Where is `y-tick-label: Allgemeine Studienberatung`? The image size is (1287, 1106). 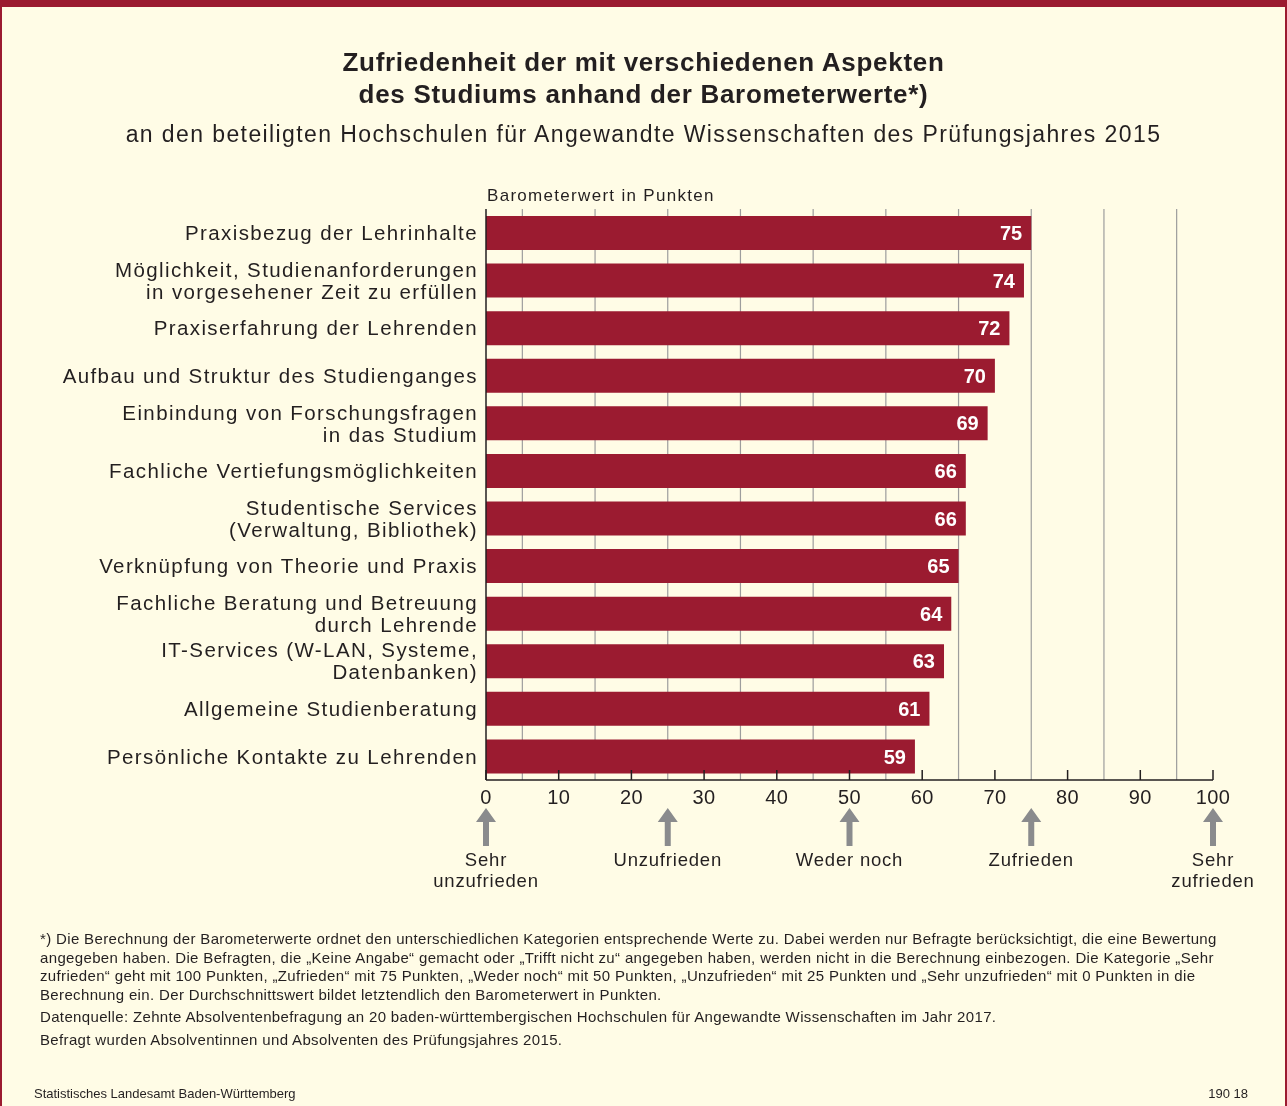 y-tick-label: Allgemeine Studienberatung is located at coordinates (331, 709).